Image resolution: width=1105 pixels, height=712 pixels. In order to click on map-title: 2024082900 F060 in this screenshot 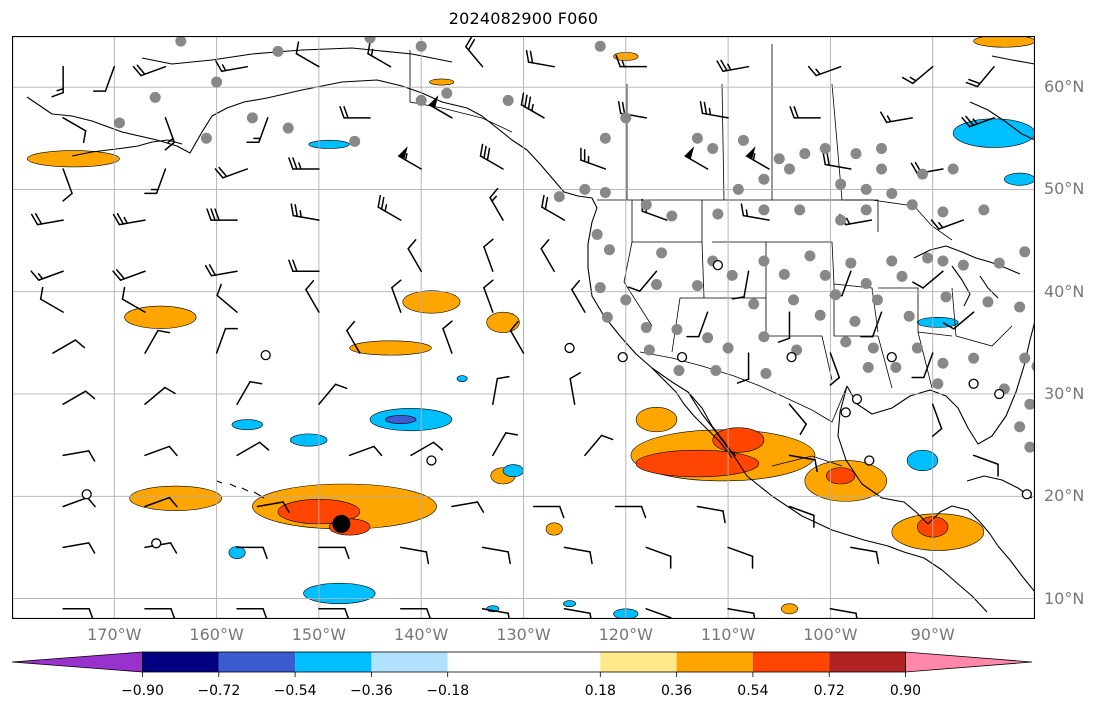, I will do `click(523, 18)`.